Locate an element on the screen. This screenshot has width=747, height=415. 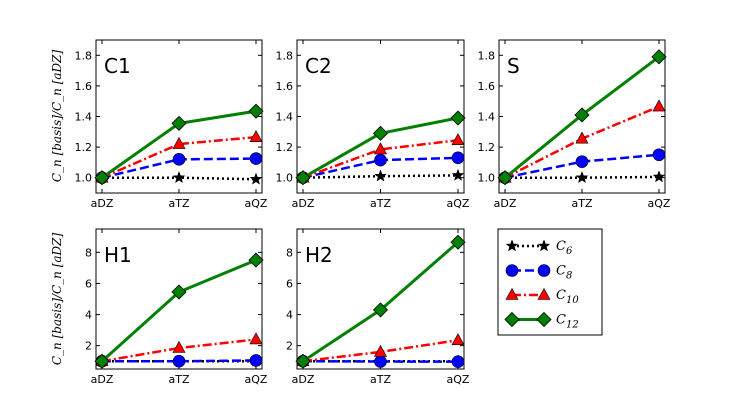
panel-h2: H2 2 4 6 8 aDZ aTZ aQZ is located at coordinates (378, 307).